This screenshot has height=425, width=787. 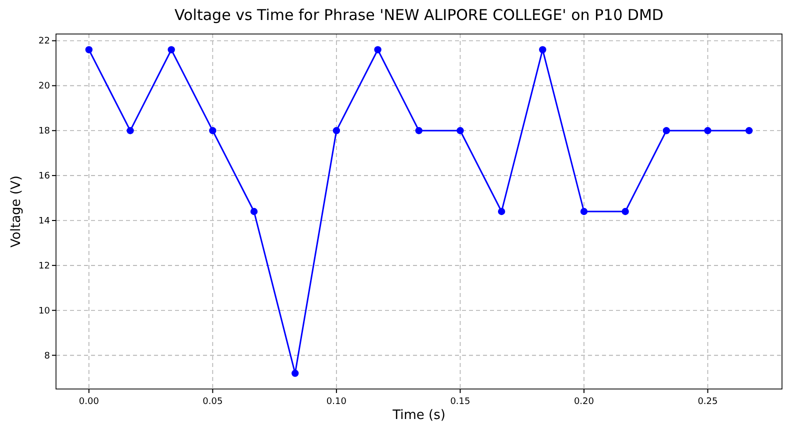 I want to click on y-tick-label: 8, so click(x=47, y=356).